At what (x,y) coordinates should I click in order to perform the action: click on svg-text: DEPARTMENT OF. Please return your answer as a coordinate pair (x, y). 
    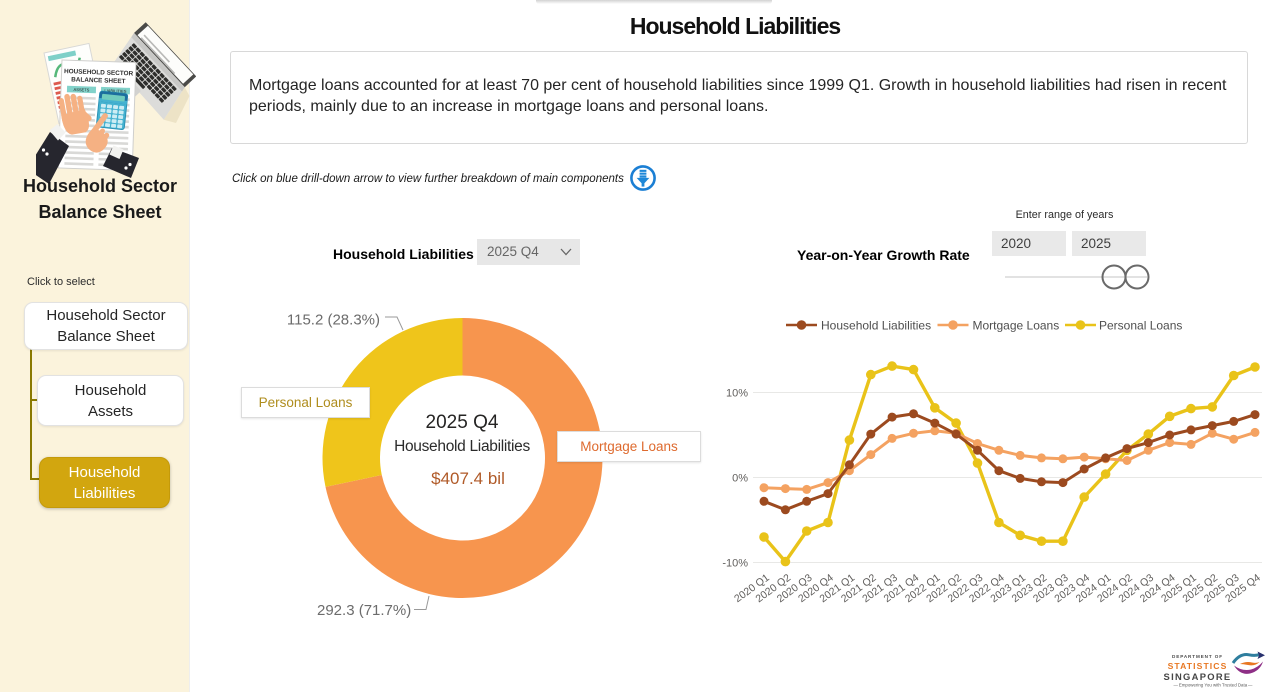
    Looking at the image, I should click on (1197, 656).